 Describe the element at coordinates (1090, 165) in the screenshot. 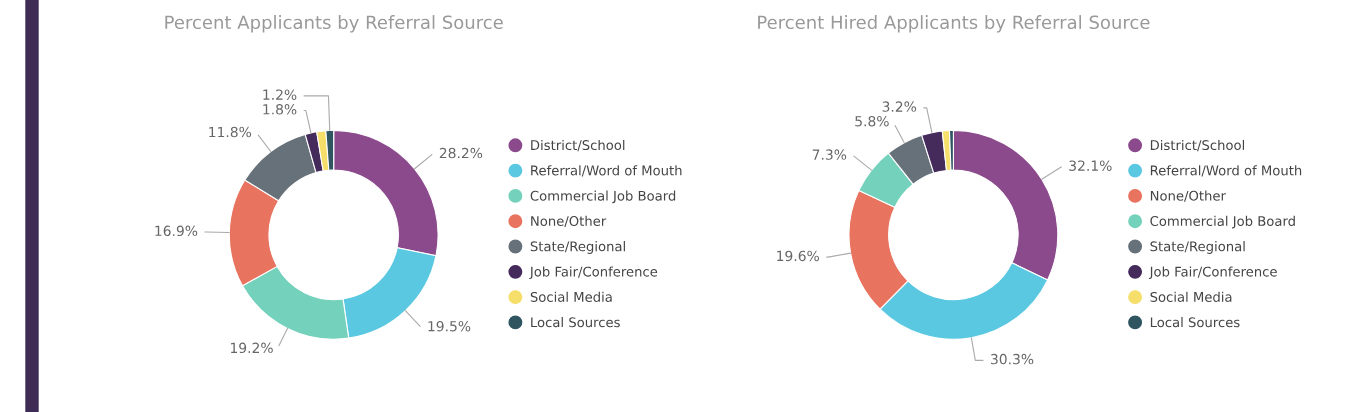

I see `data-label: 32.1%` at that location.